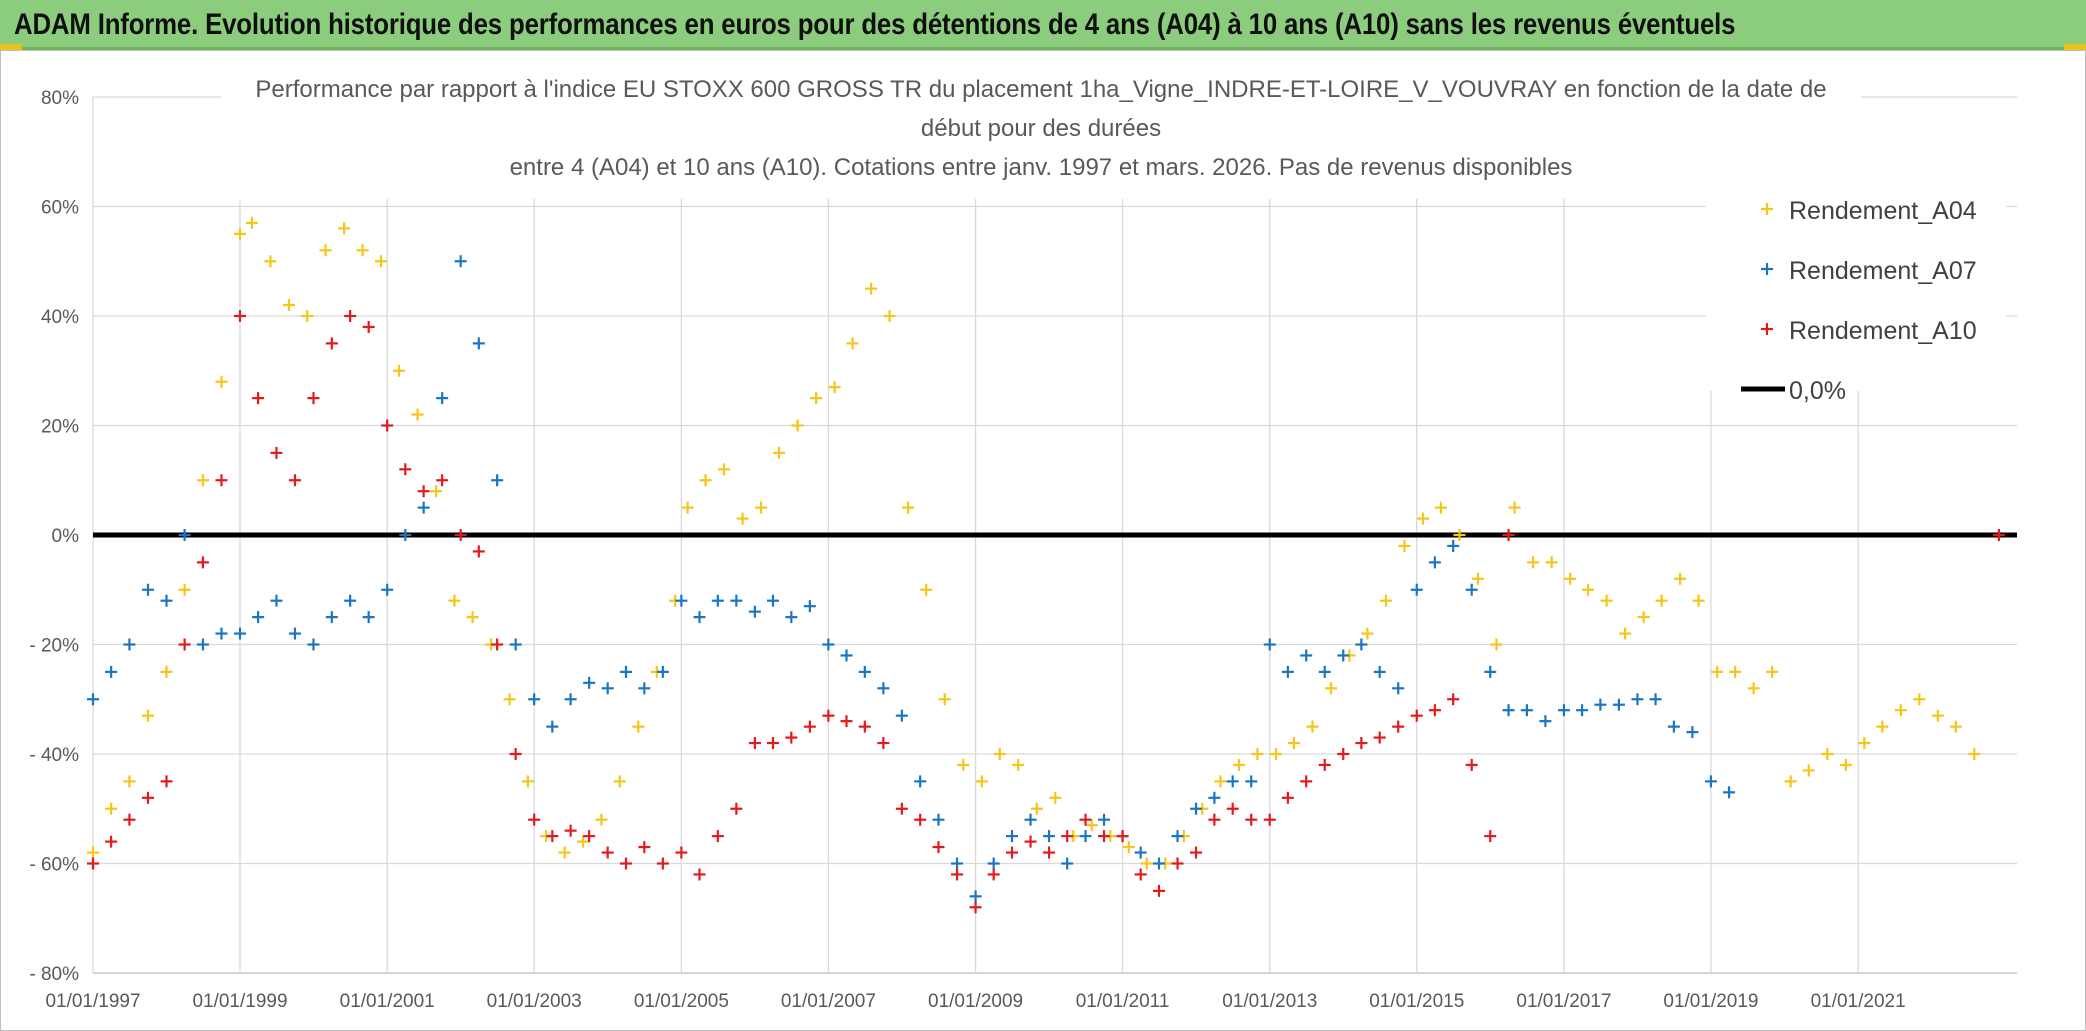 This screenshot has height=1031, width=2086. What do you see at coordinates (2075, 47) in the screenshot?
I see `banner-accent-right` at bounding box center [2075, 47].